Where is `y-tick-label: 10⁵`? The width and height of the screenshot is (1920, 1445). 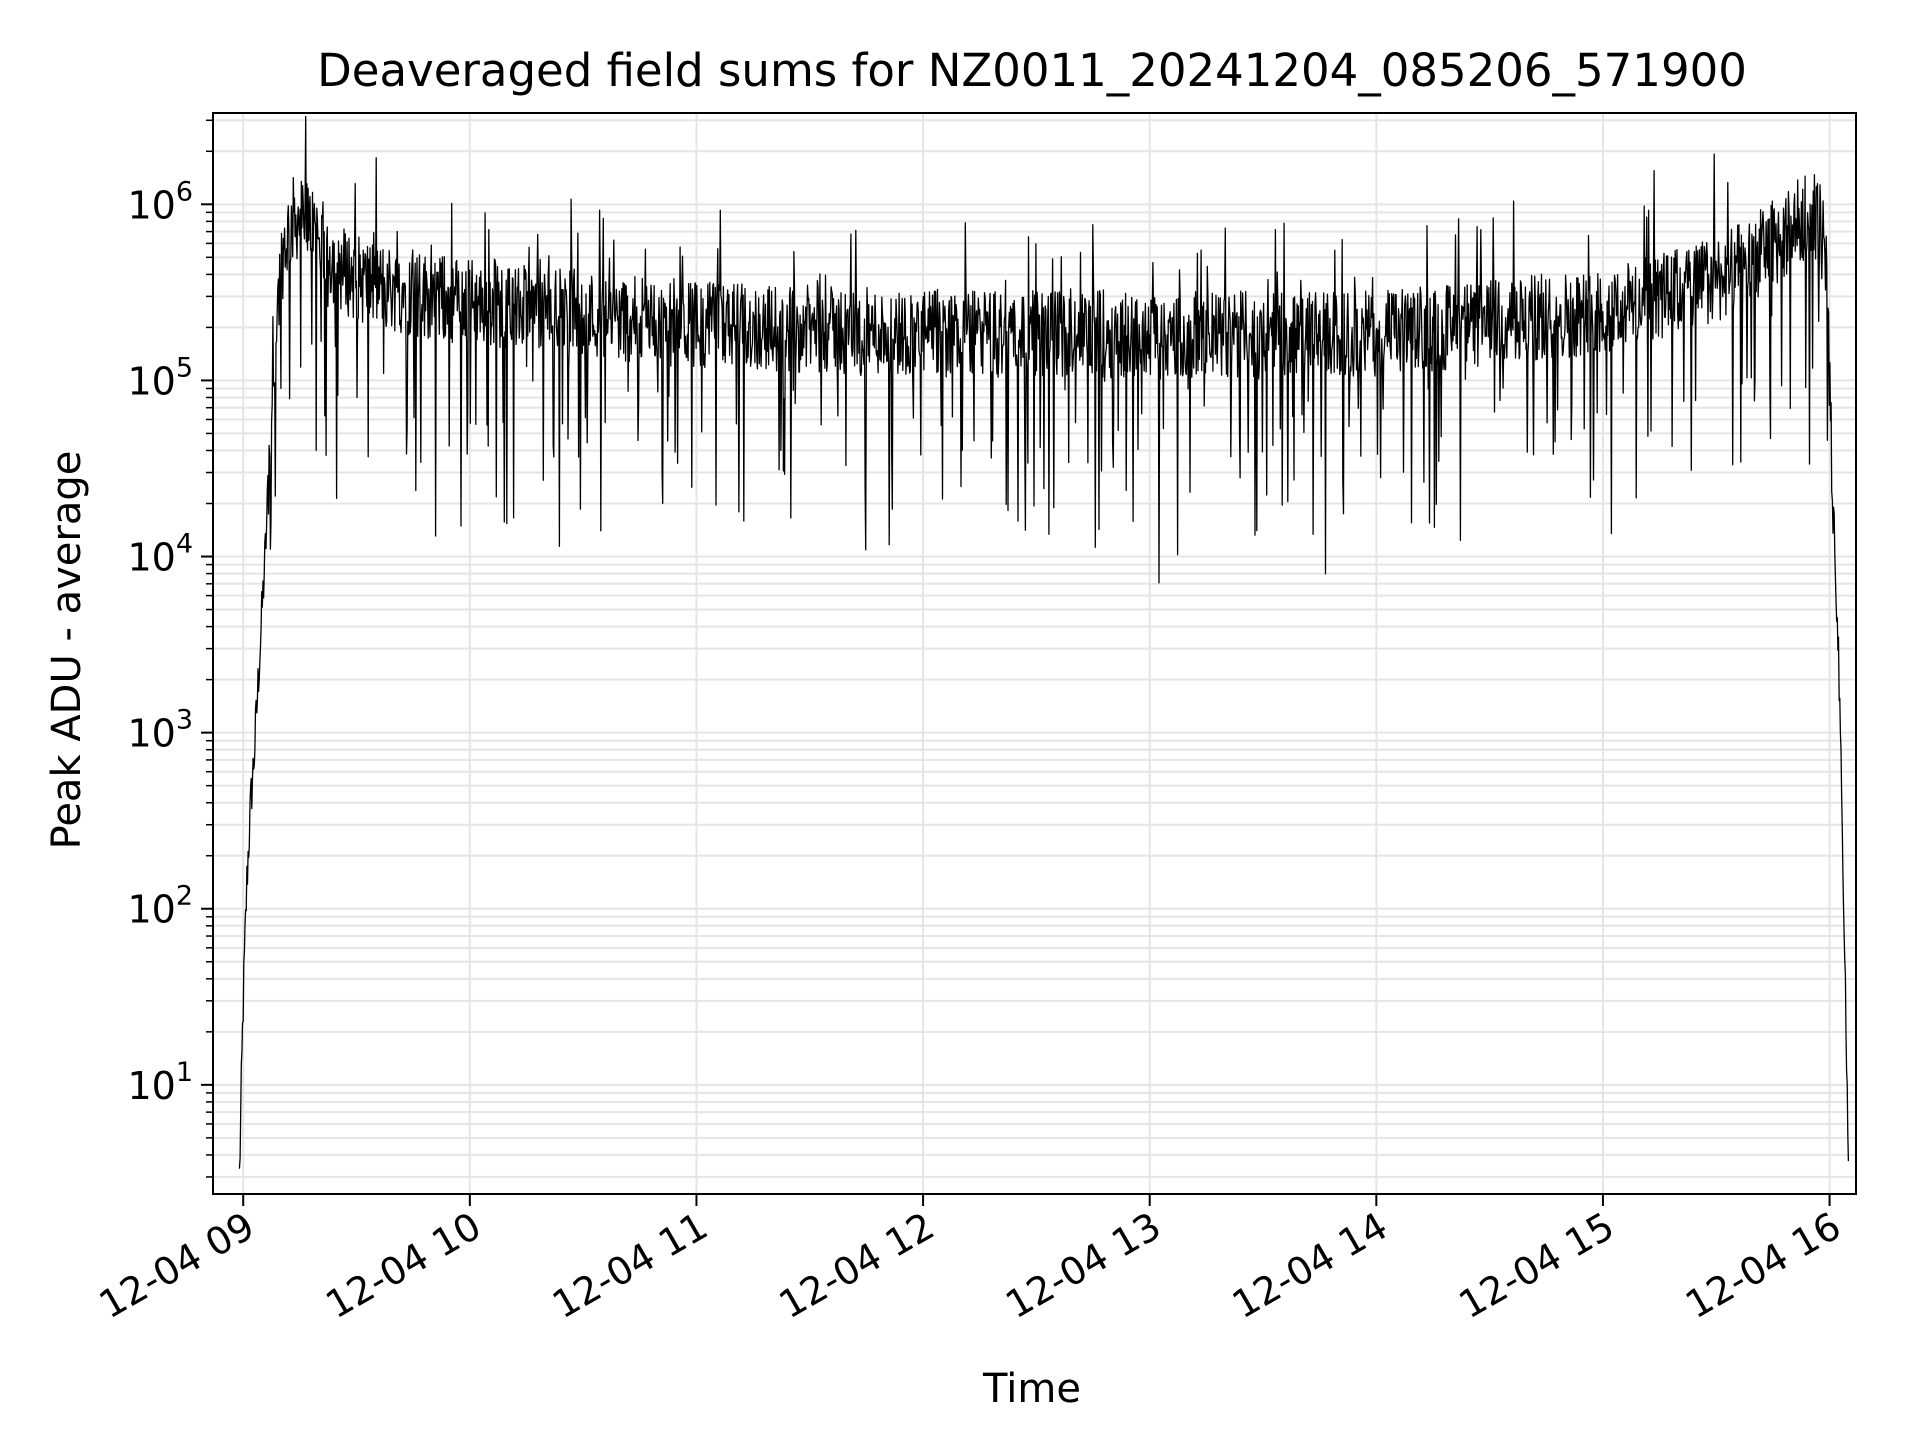 y-tick-label: 10⁵ is located at coordinates (160, 377).